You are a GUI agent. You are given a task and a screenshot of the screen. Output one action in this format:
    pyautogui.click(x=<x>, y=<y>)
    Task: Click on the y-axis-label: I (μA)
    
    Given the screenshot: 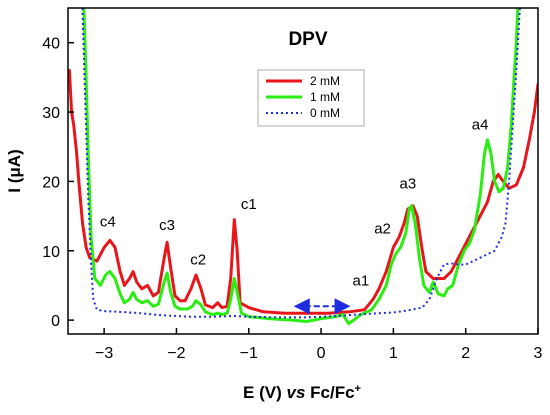 What is the action you would take?
    pyautogui.click(x=14, y=170)
    